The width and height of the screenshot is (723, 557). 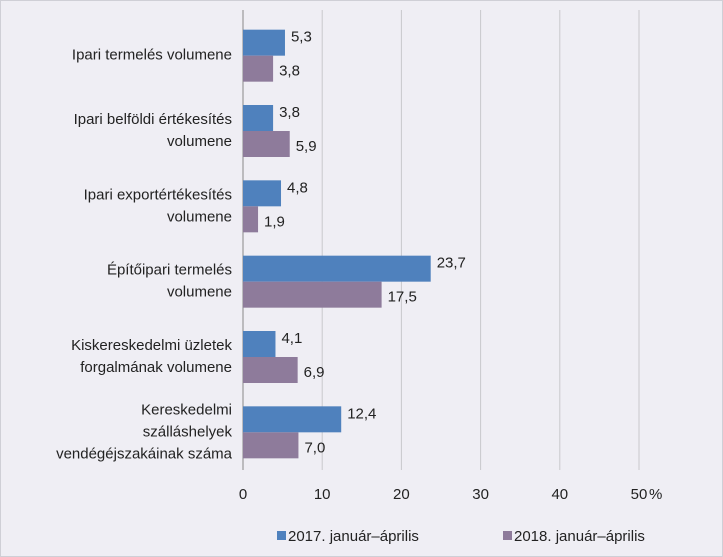 What do you see at coordinates (480, 494) in the screenshot?
I see `x-tick-label: 30` at bounding box center [480, 494].